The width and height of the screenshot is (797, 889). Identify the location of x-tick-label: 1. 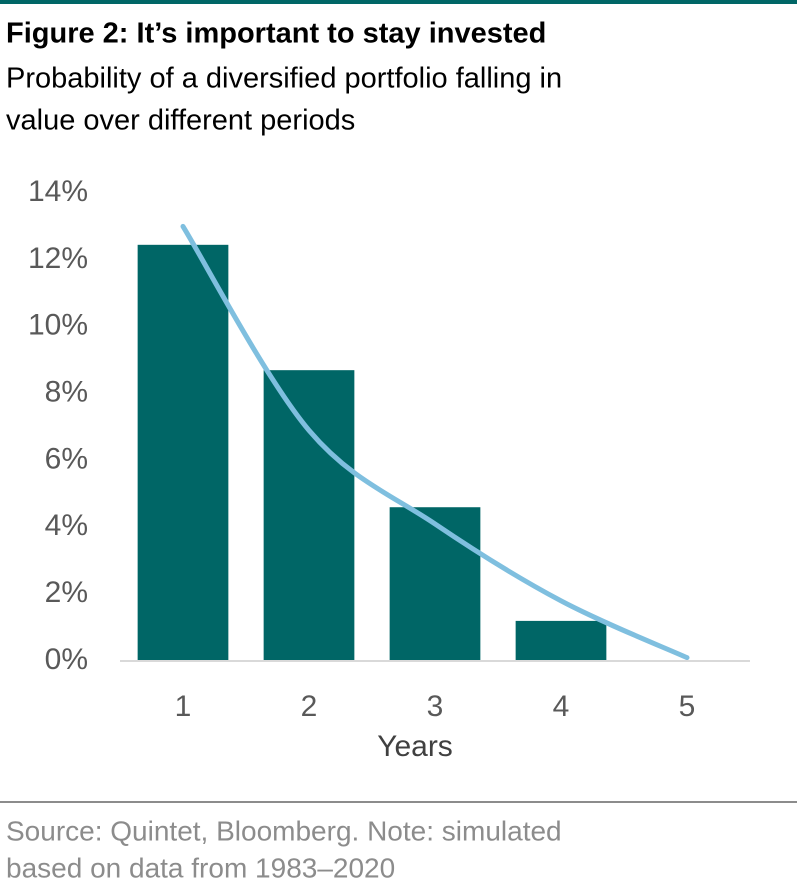
(183, 706).